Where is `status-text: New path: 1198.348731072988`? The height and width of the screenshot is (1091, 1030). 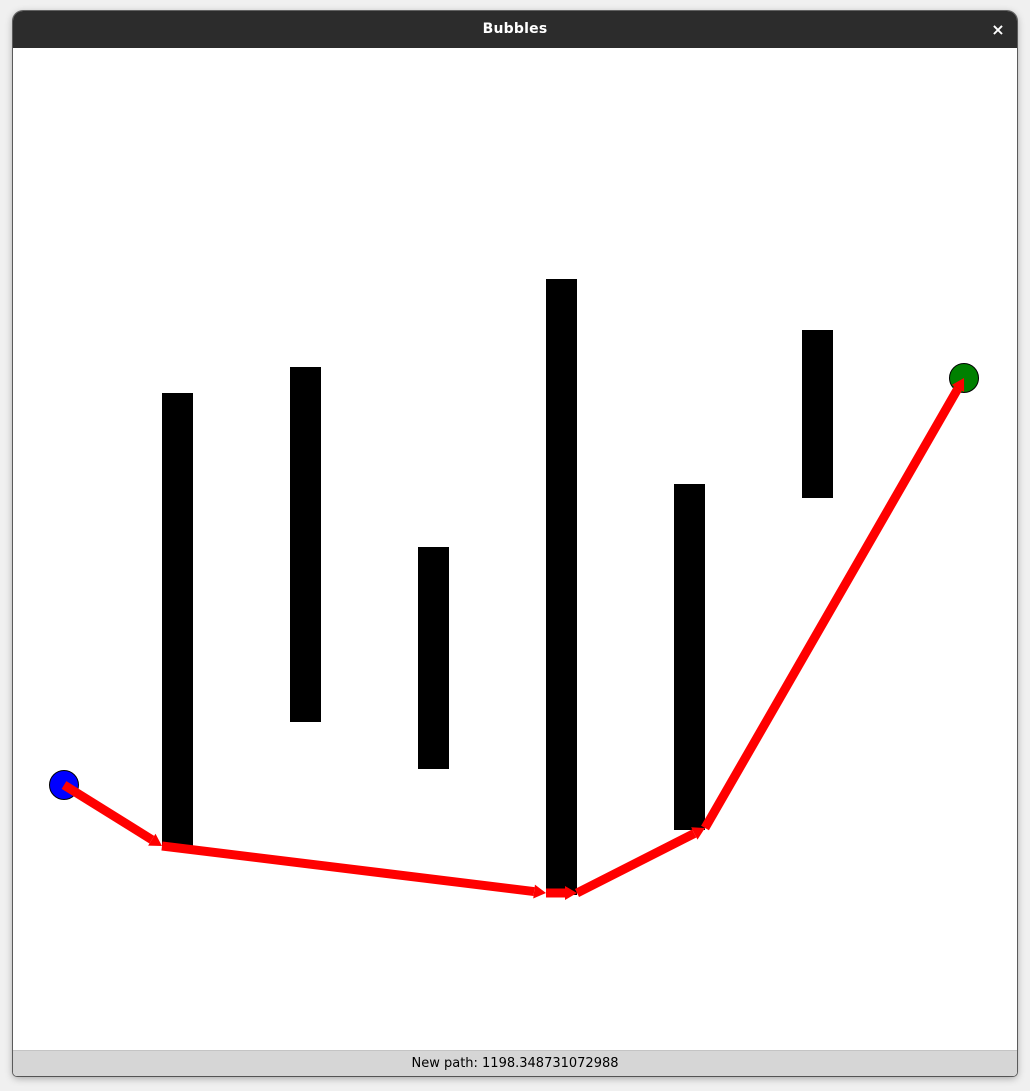
status-text: New path: 1198.348731072988 is located at coordinates (515, 1063).